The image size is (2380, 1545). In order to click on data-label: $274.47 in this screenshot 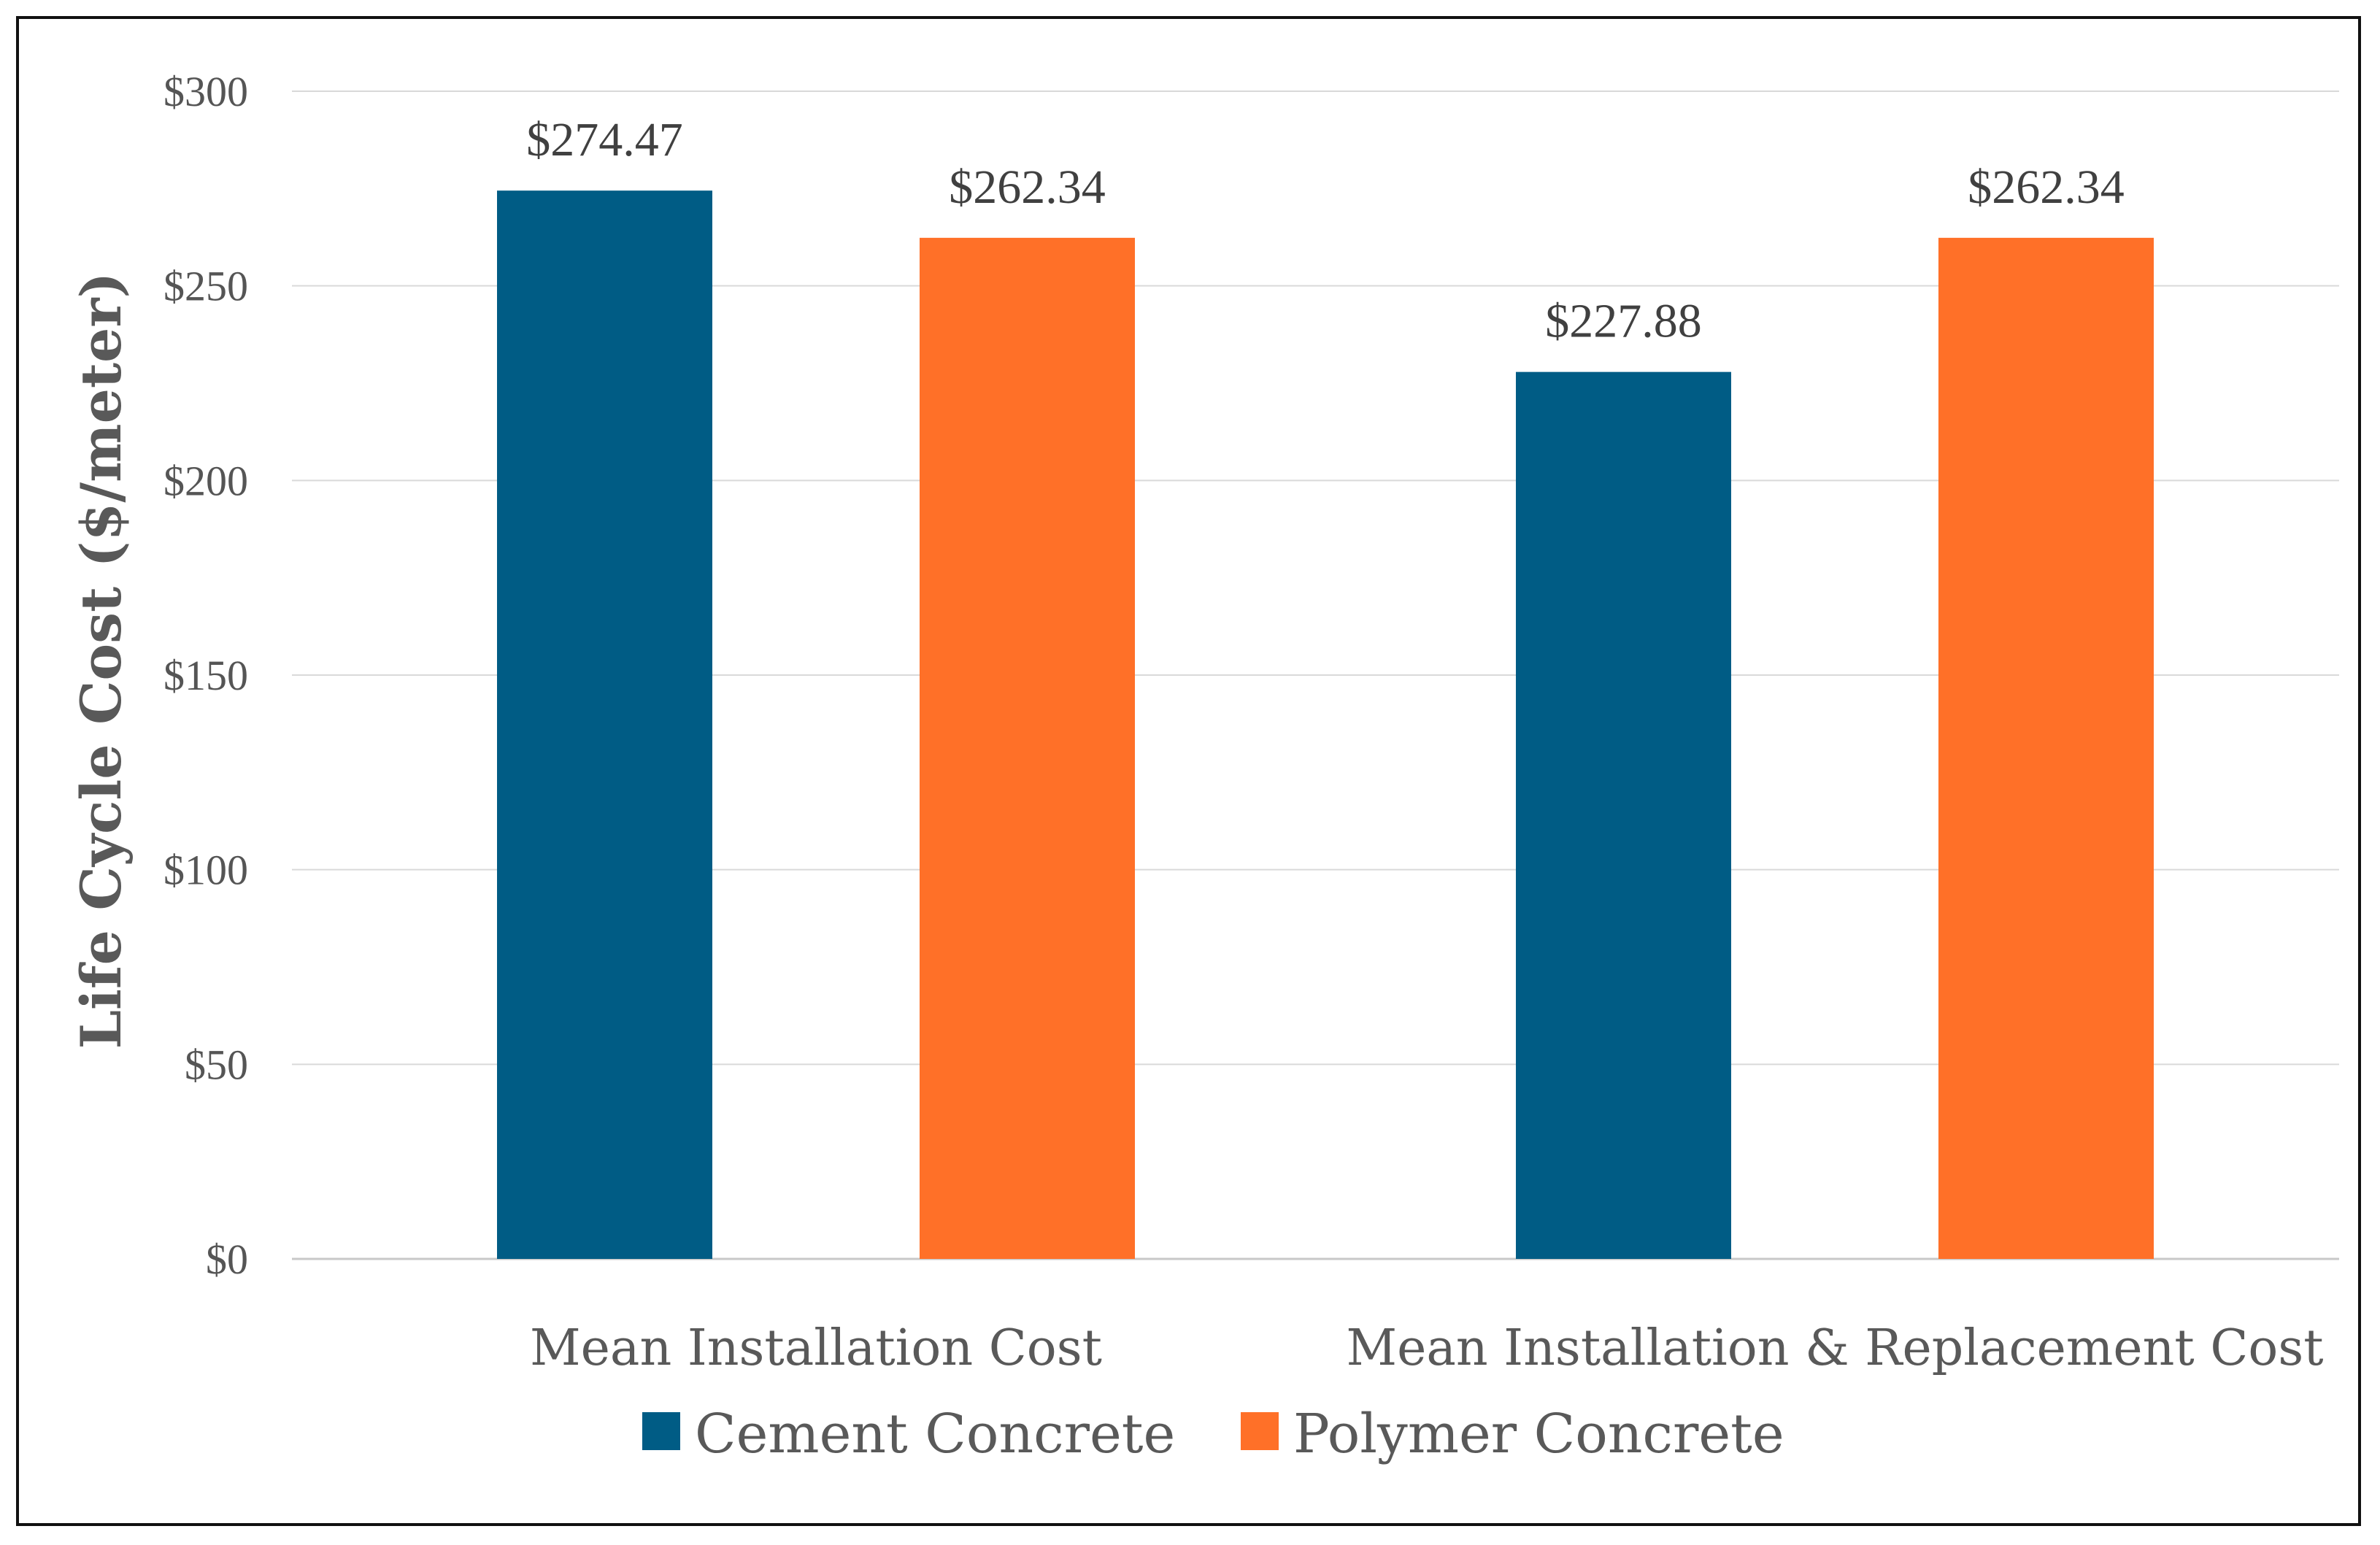, I will do `click(604, 139)`.